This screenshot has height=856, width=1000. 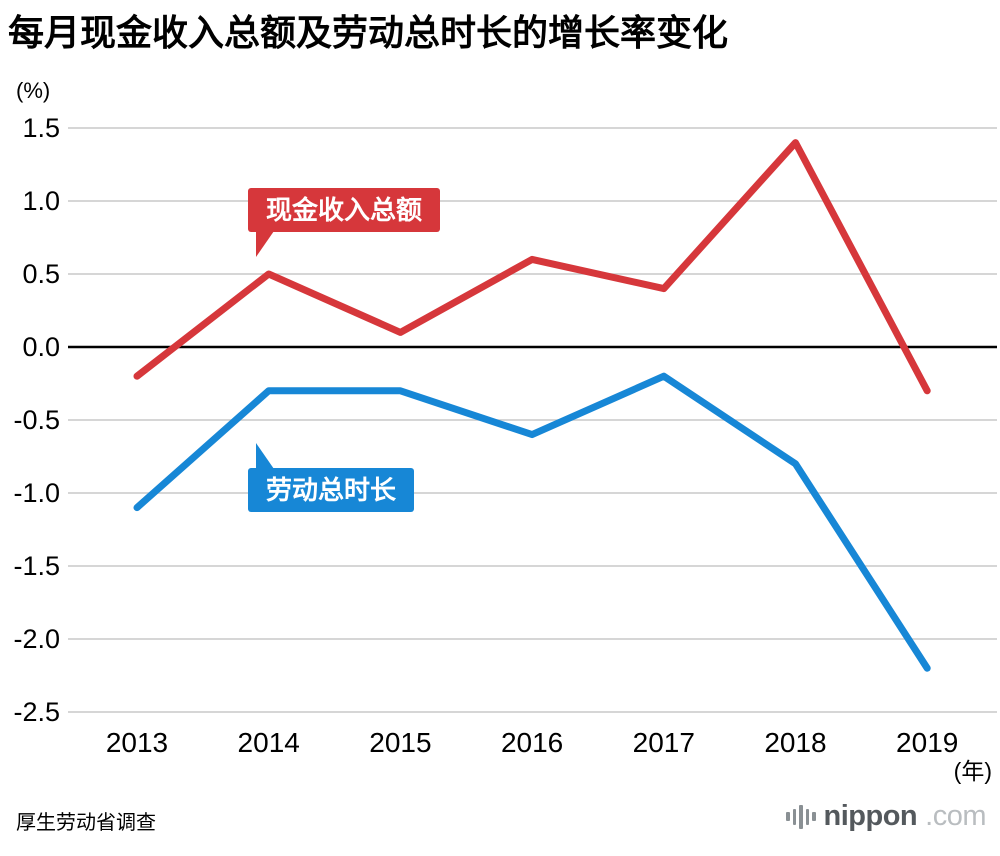 I want to click on y-tick-label: 0.0, so click(x=41, y=347).